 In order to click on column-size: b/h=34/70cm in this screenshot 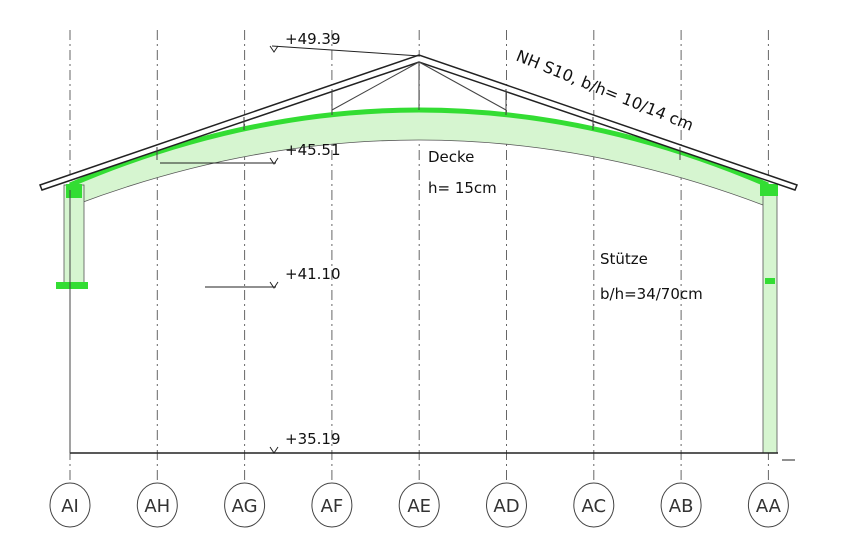, I will do `click(651, 294)`.